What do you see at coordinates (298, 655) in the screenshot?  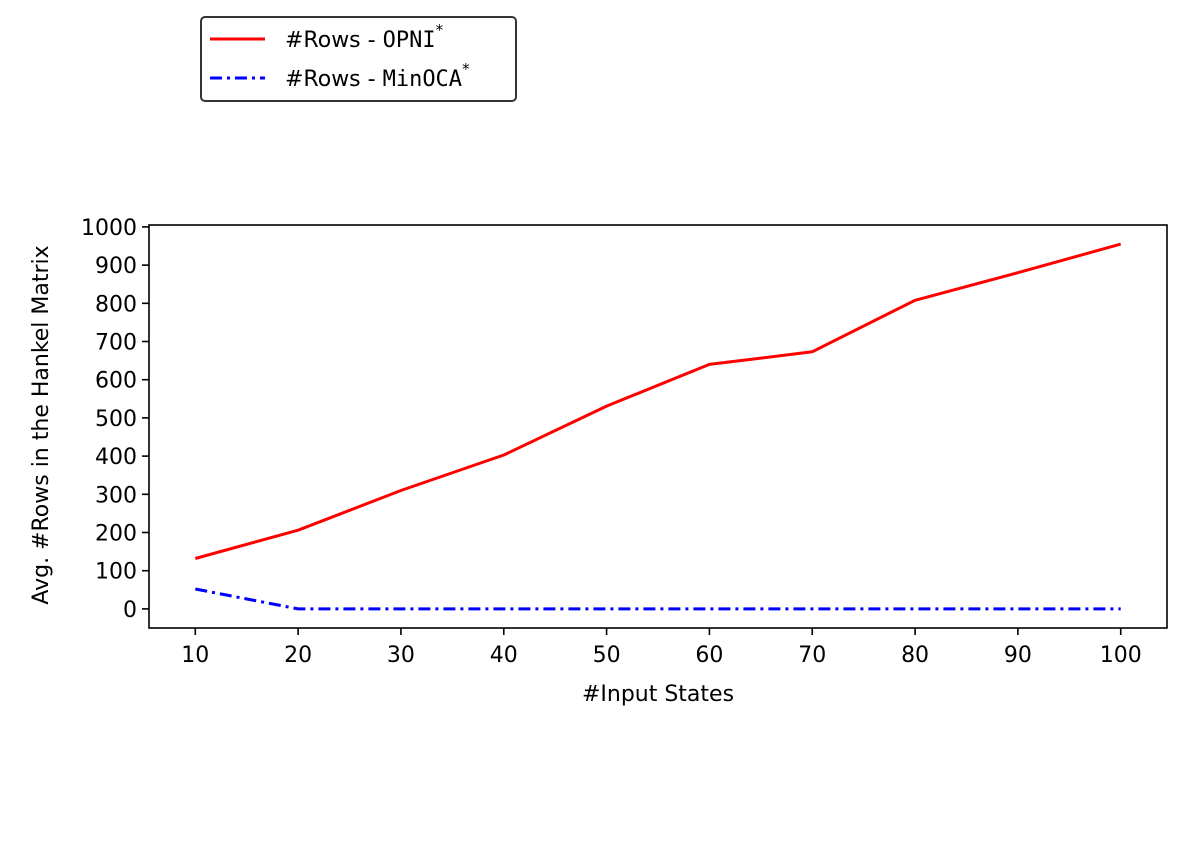 I see `x-tick-label: 20` at bounding box center [298, 655].